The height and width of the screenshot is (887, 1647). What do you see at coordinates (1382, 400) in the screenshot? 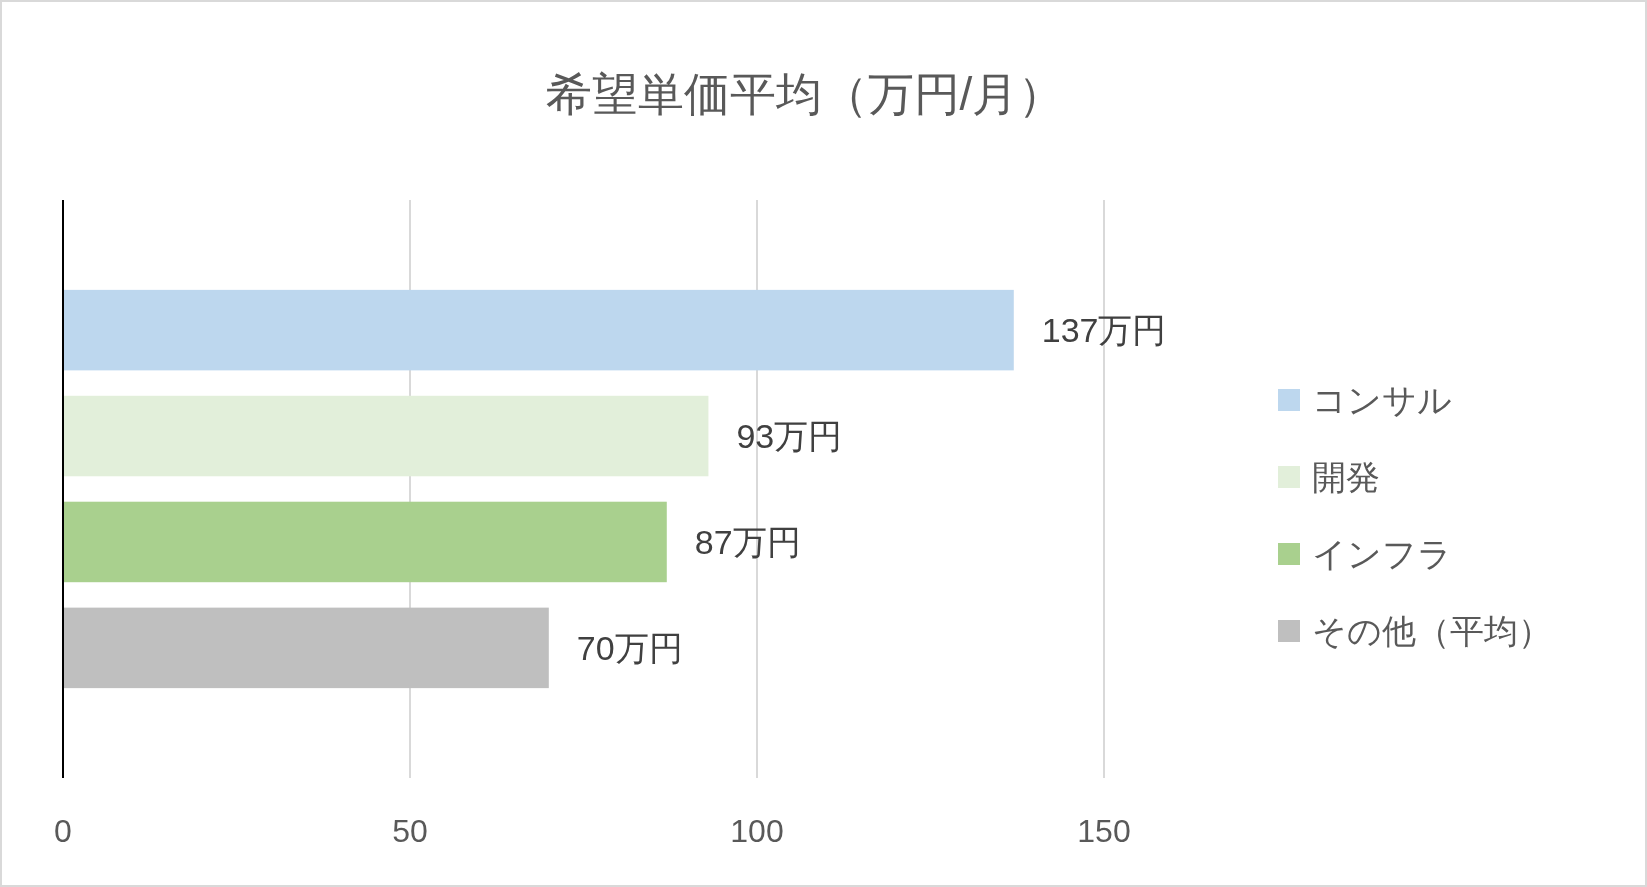
I see `legend-label: コンサル` at bounding box center [1382, 400].